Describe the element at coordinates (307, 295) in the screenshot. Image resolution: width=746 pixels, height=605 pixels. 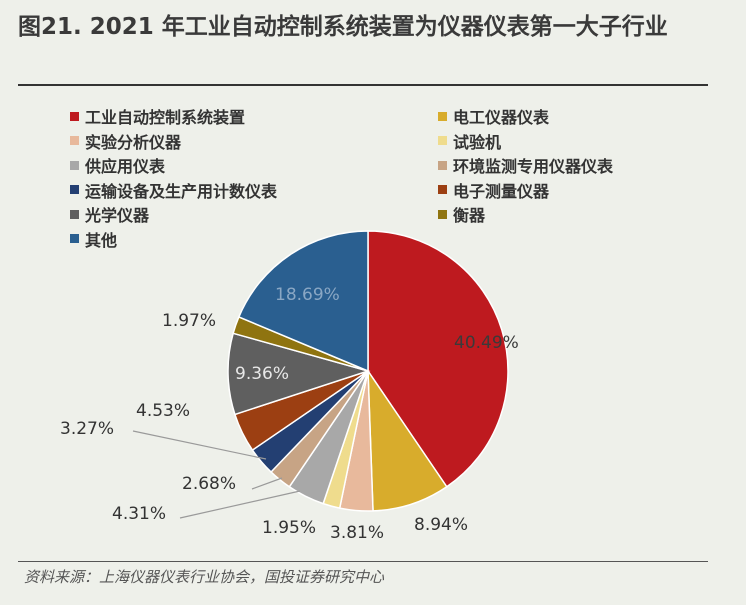
I see `slice-value-label: 18.69%` at that location.